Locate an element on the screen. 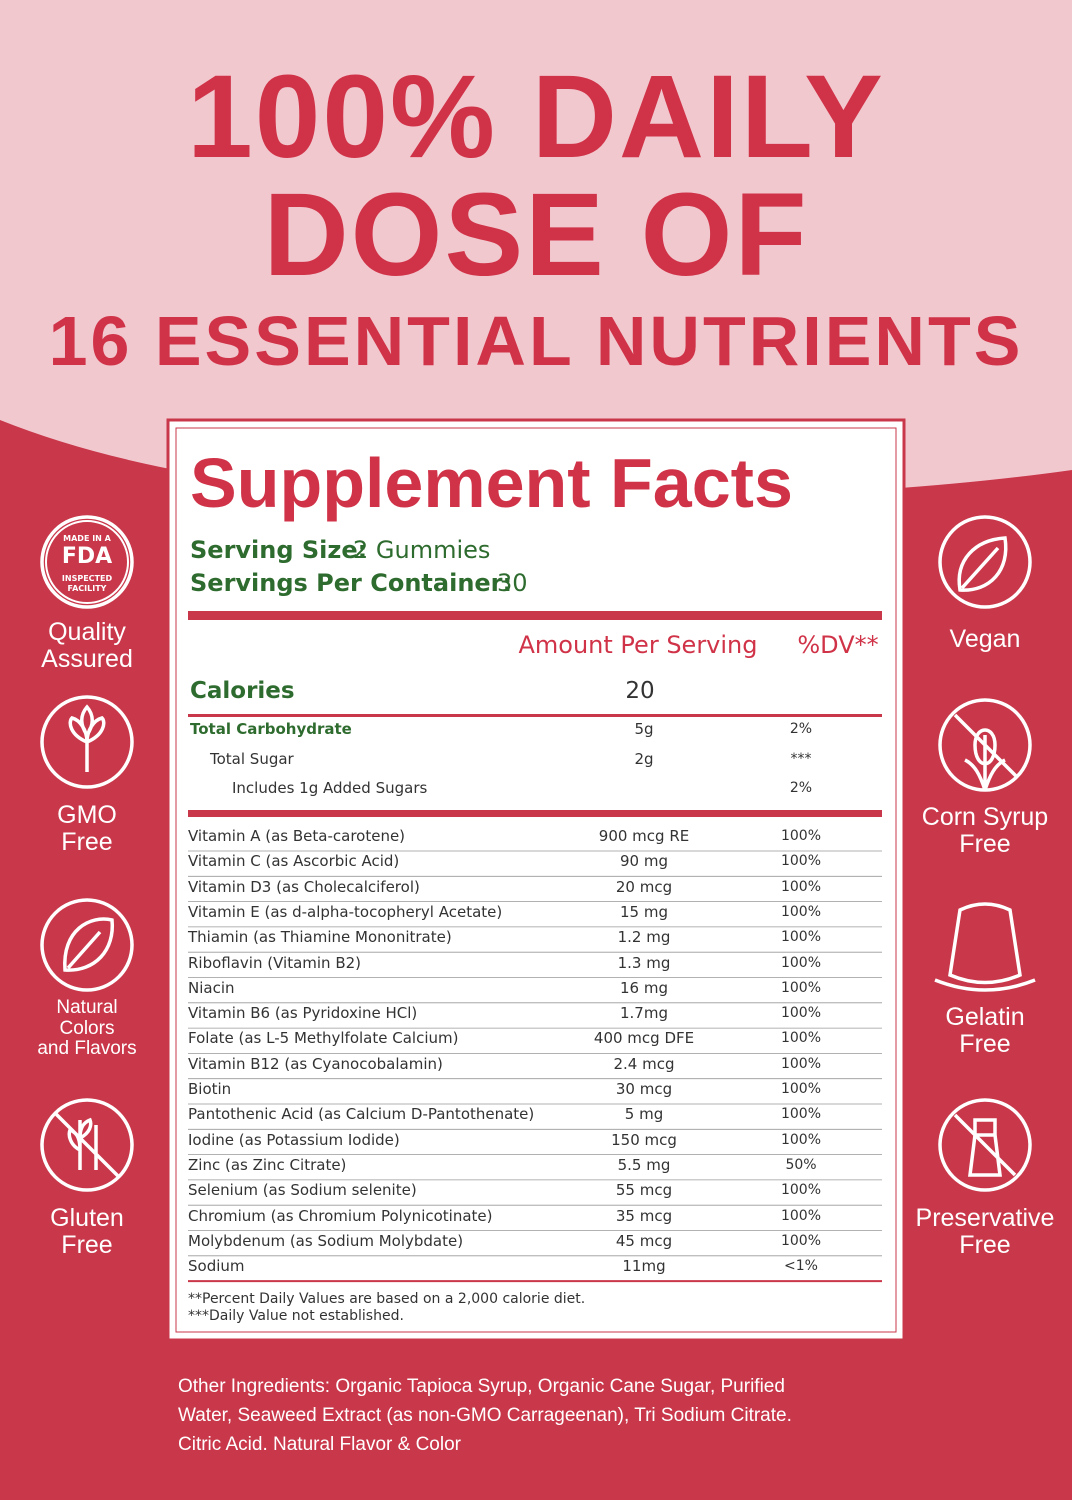  nutrient-name: Selenium (as Sodium selenite) is located at coordinates (302, 1190).